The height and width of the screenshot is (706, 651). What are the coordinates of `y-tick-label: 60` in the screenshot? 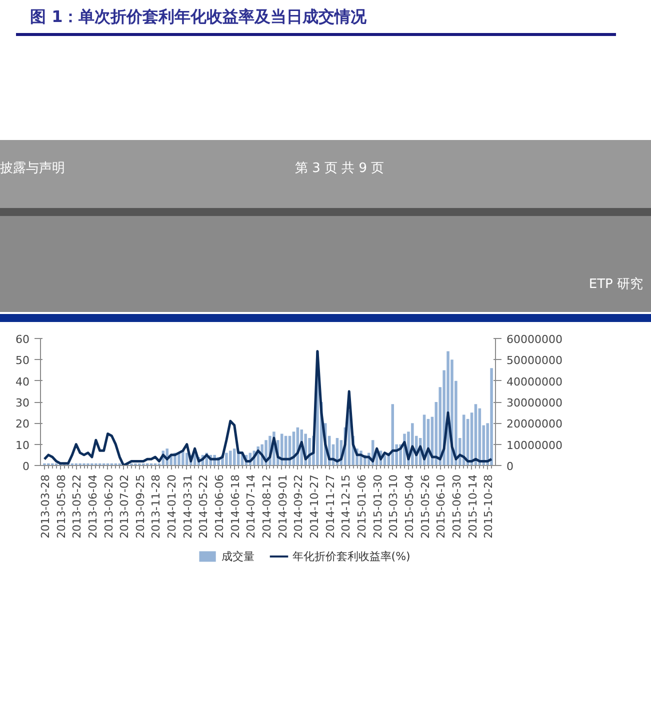 It's located at (23, 339).